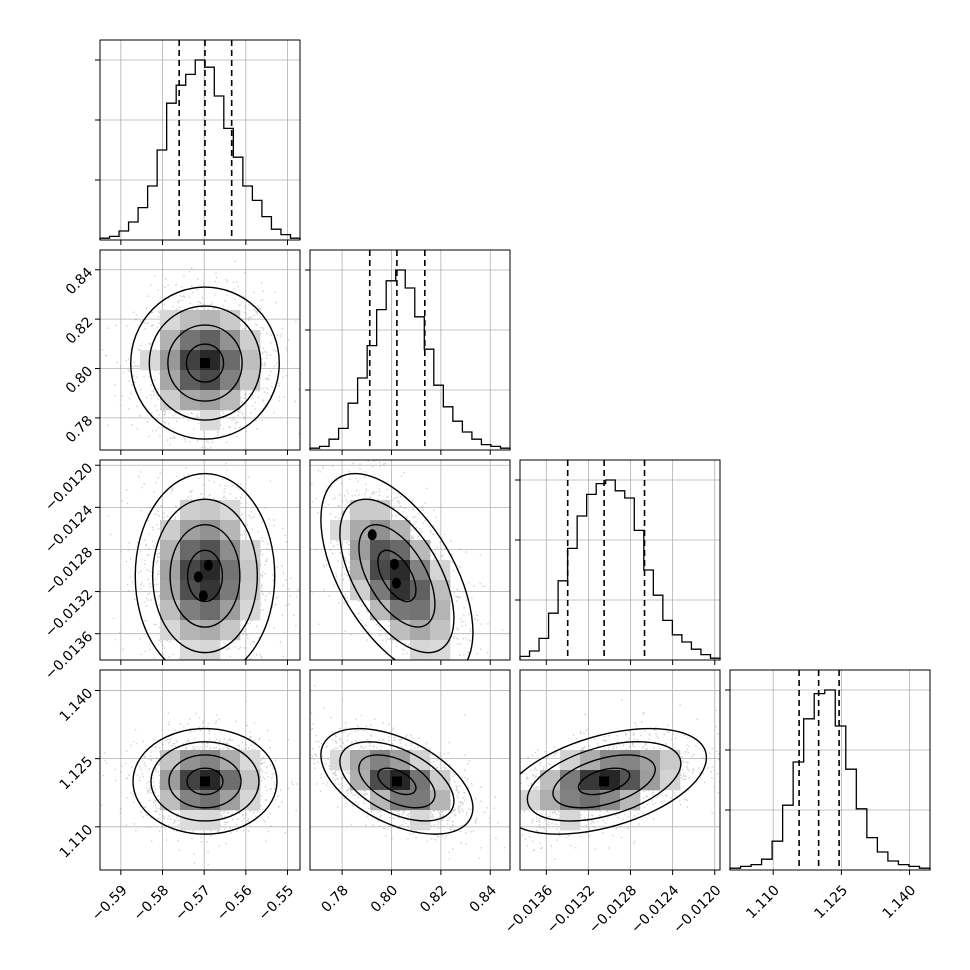 This screenshot has height=970, width=970. Describe the element at coordinates (200, 149) in the screenshot. I see `histogram-step-line` at that location.